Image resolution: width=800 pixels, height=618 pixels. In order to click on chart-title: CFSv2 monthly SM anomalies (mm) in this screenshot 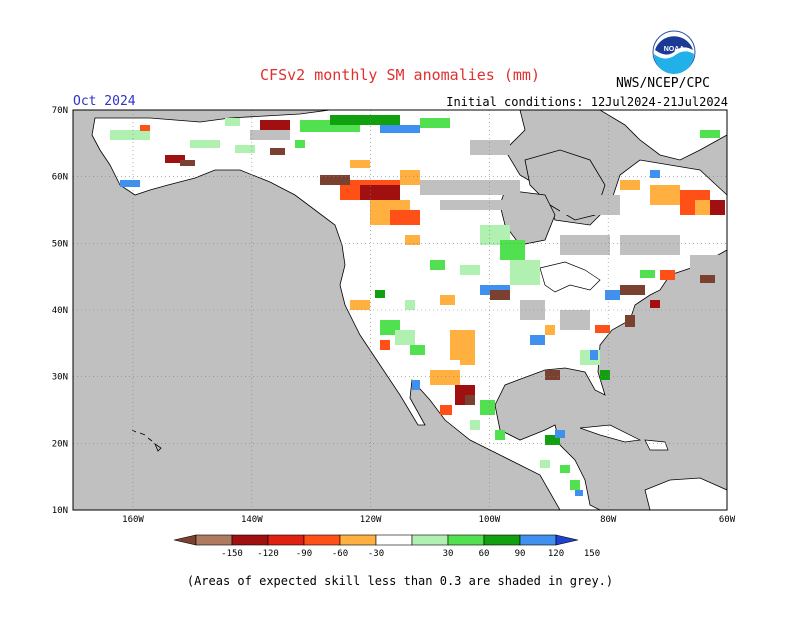, I will do `click(400, 75)`.